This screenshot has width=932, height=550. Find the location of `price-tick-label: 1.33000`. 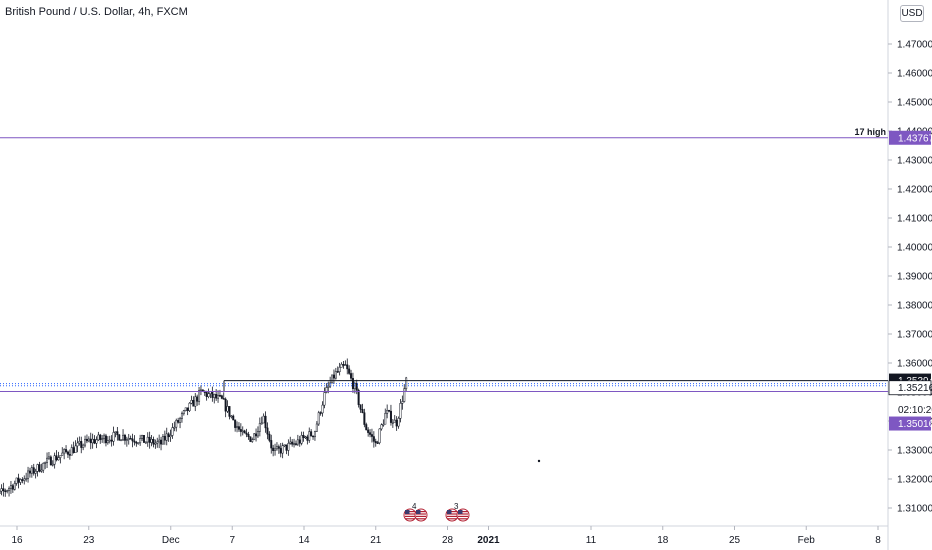

price-tick-label: 1.33000 is located at coordinates (914, 451).